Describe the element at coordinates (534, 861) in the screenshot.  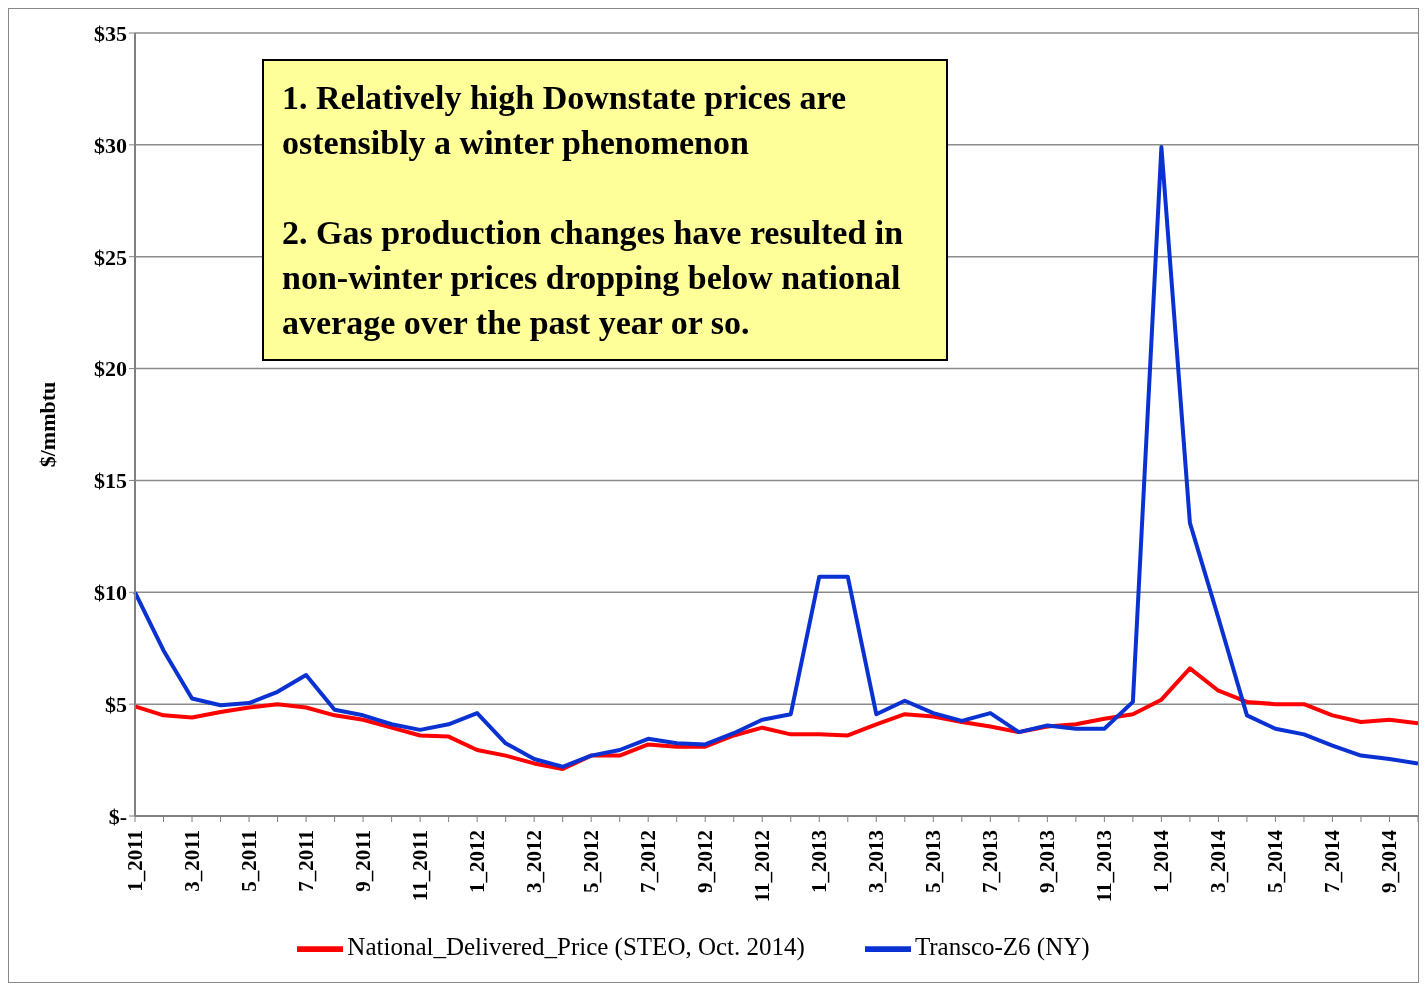
I see `x-tick-label: 3_2012` at that location.